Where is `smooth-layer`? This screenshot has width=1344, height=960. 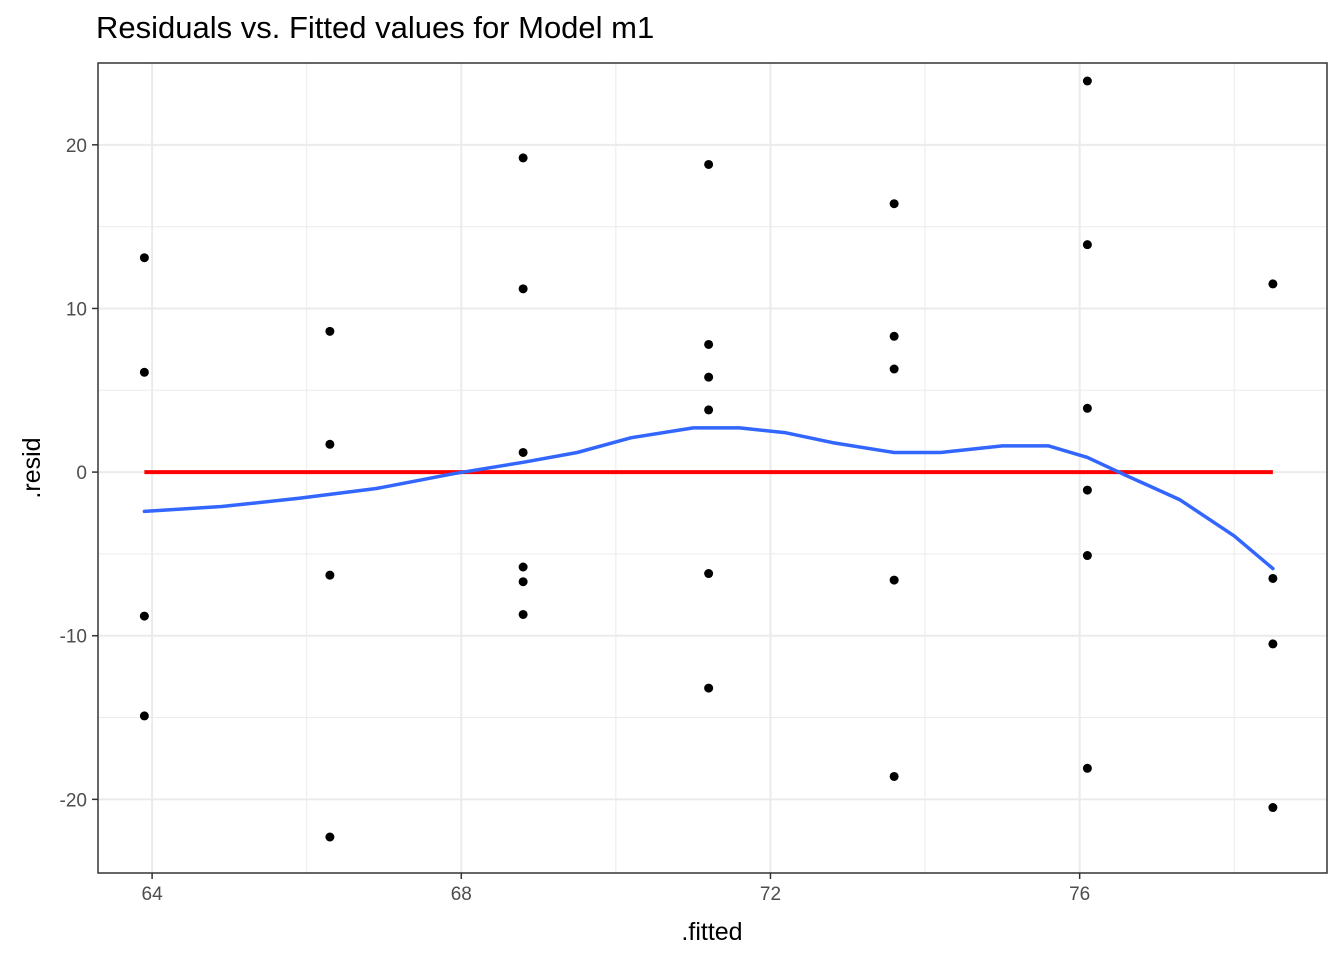
smooth-layer is located at coordinates (708, 498).